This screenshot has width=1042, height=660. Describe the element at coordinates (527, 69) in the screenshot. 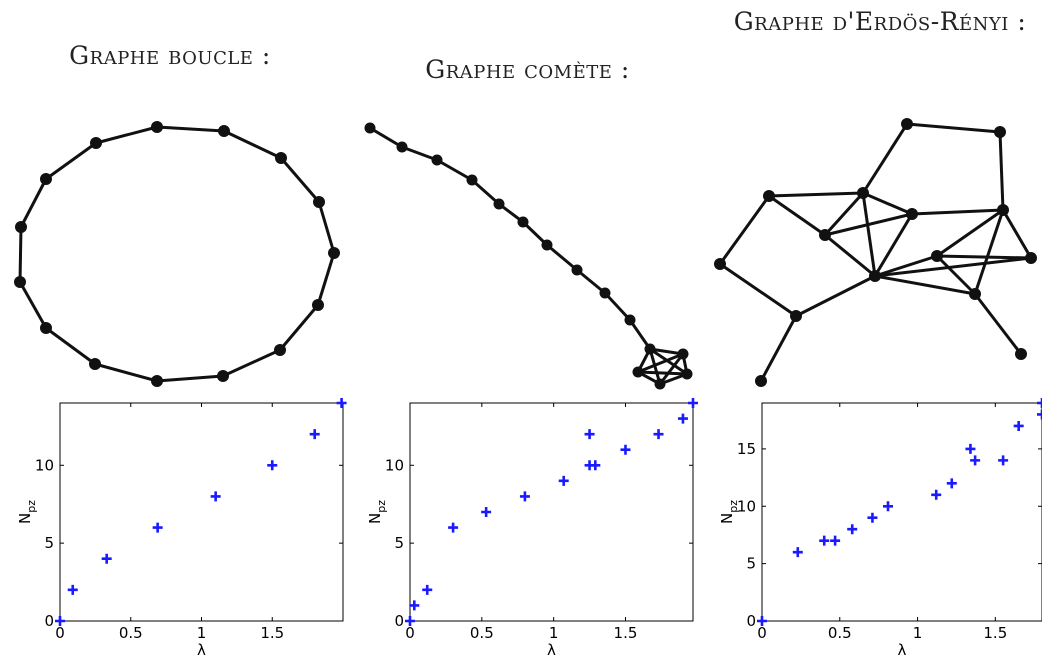

I see `title-graphe-comete: Graphe comète :` at that location.